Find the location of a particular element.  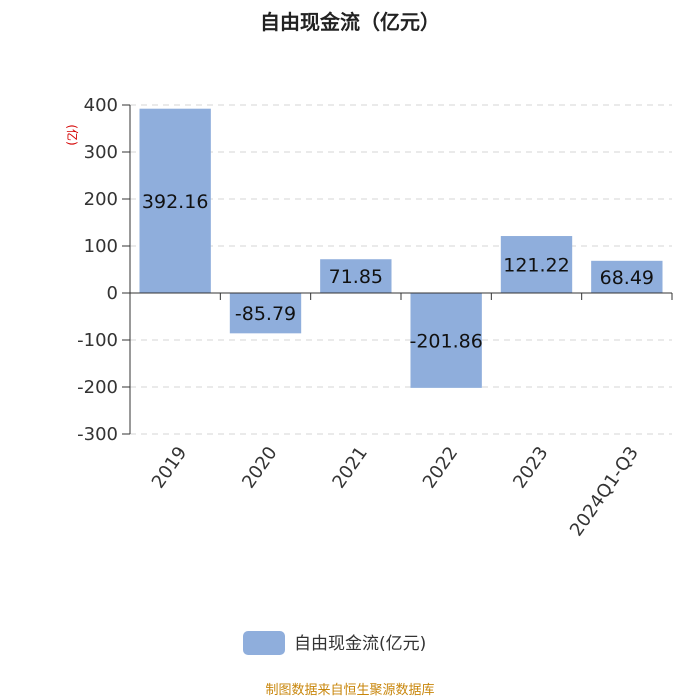

x-tick-label: 2020 is located at coordinates (259, 468).